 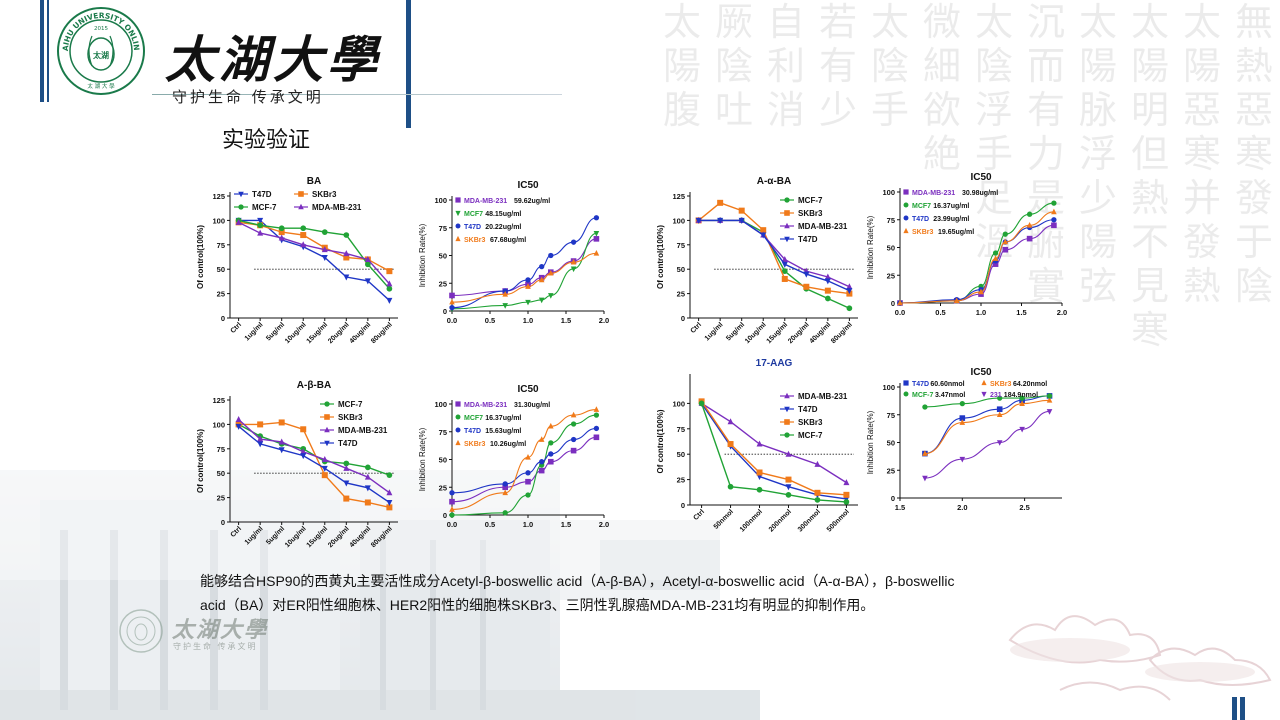 What do you see at coordinates (941, 88) in the screenshot?
I see `calligraphy-column: 微細欲絶` at bounding box center [941, 88].